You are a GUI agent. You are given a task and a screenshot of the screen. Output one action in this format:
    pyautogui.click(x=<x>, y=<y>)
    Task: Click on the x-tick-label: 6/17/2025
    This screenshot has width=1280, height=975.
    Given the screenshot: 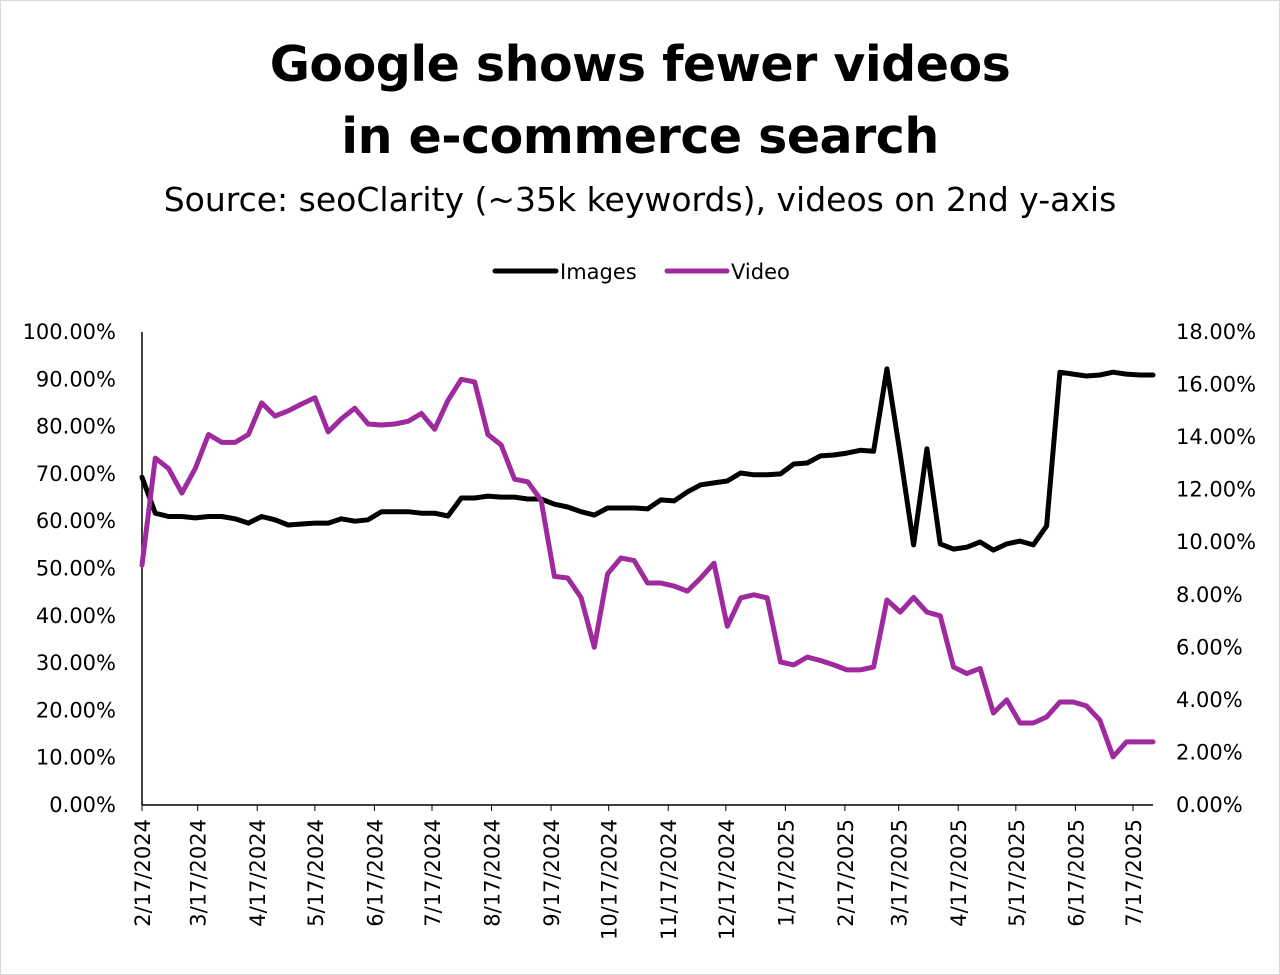 What is the action you would take?
    pyautogui.click(x=1076, y=873)
    